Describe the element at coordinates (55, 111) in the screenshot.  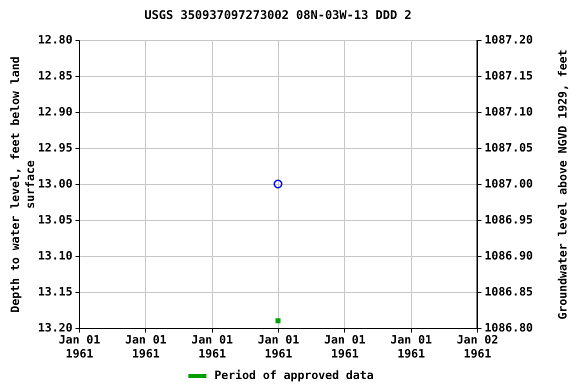
I see `y-tick-label: 12.90` at that location.